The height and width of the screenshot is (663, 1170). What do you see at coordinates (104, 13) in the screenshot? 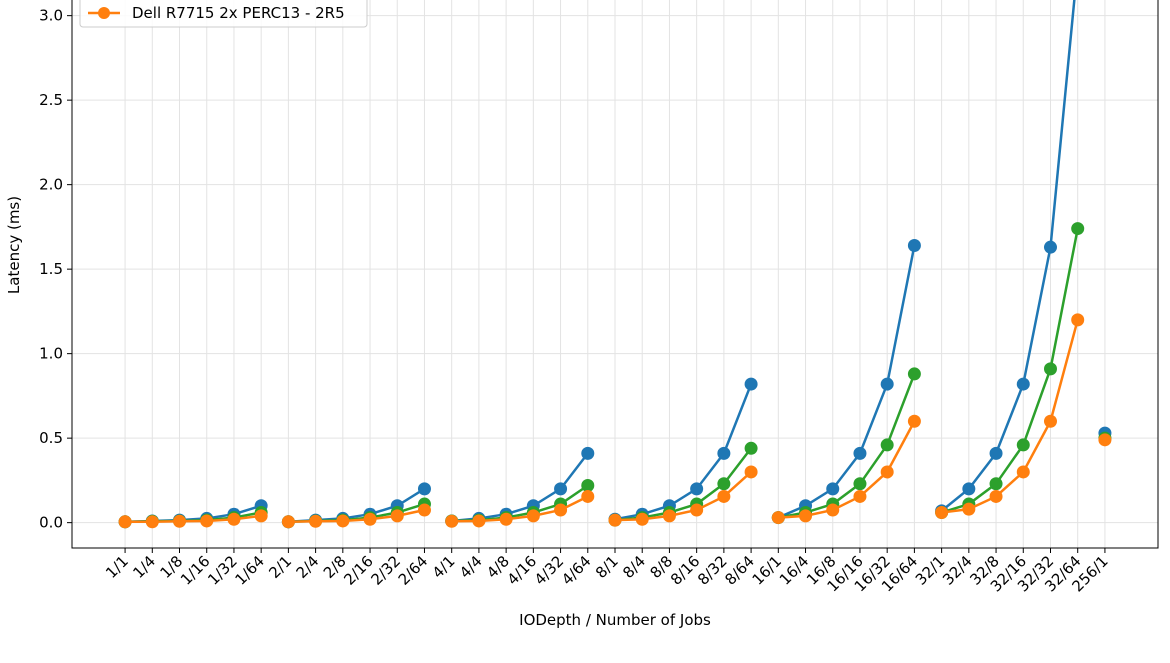
I see `legend-marker` at bounding box center [104, 13].